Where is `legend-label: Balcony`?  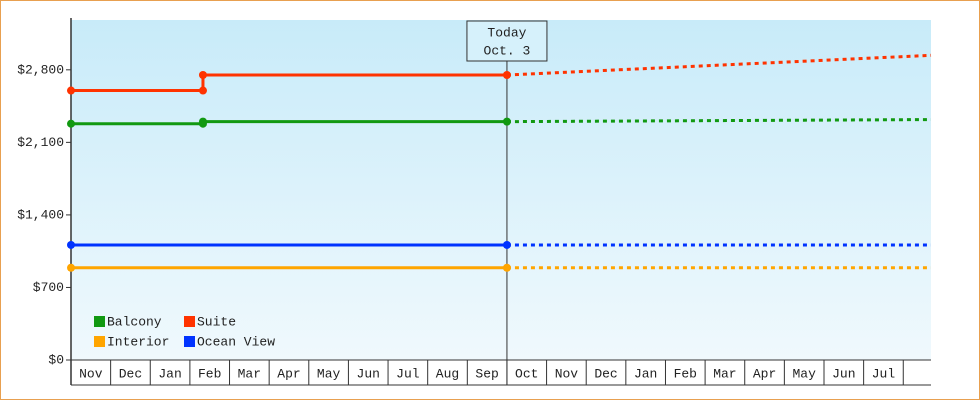 legend-label: Balcony is located at coordinates (134, 321).